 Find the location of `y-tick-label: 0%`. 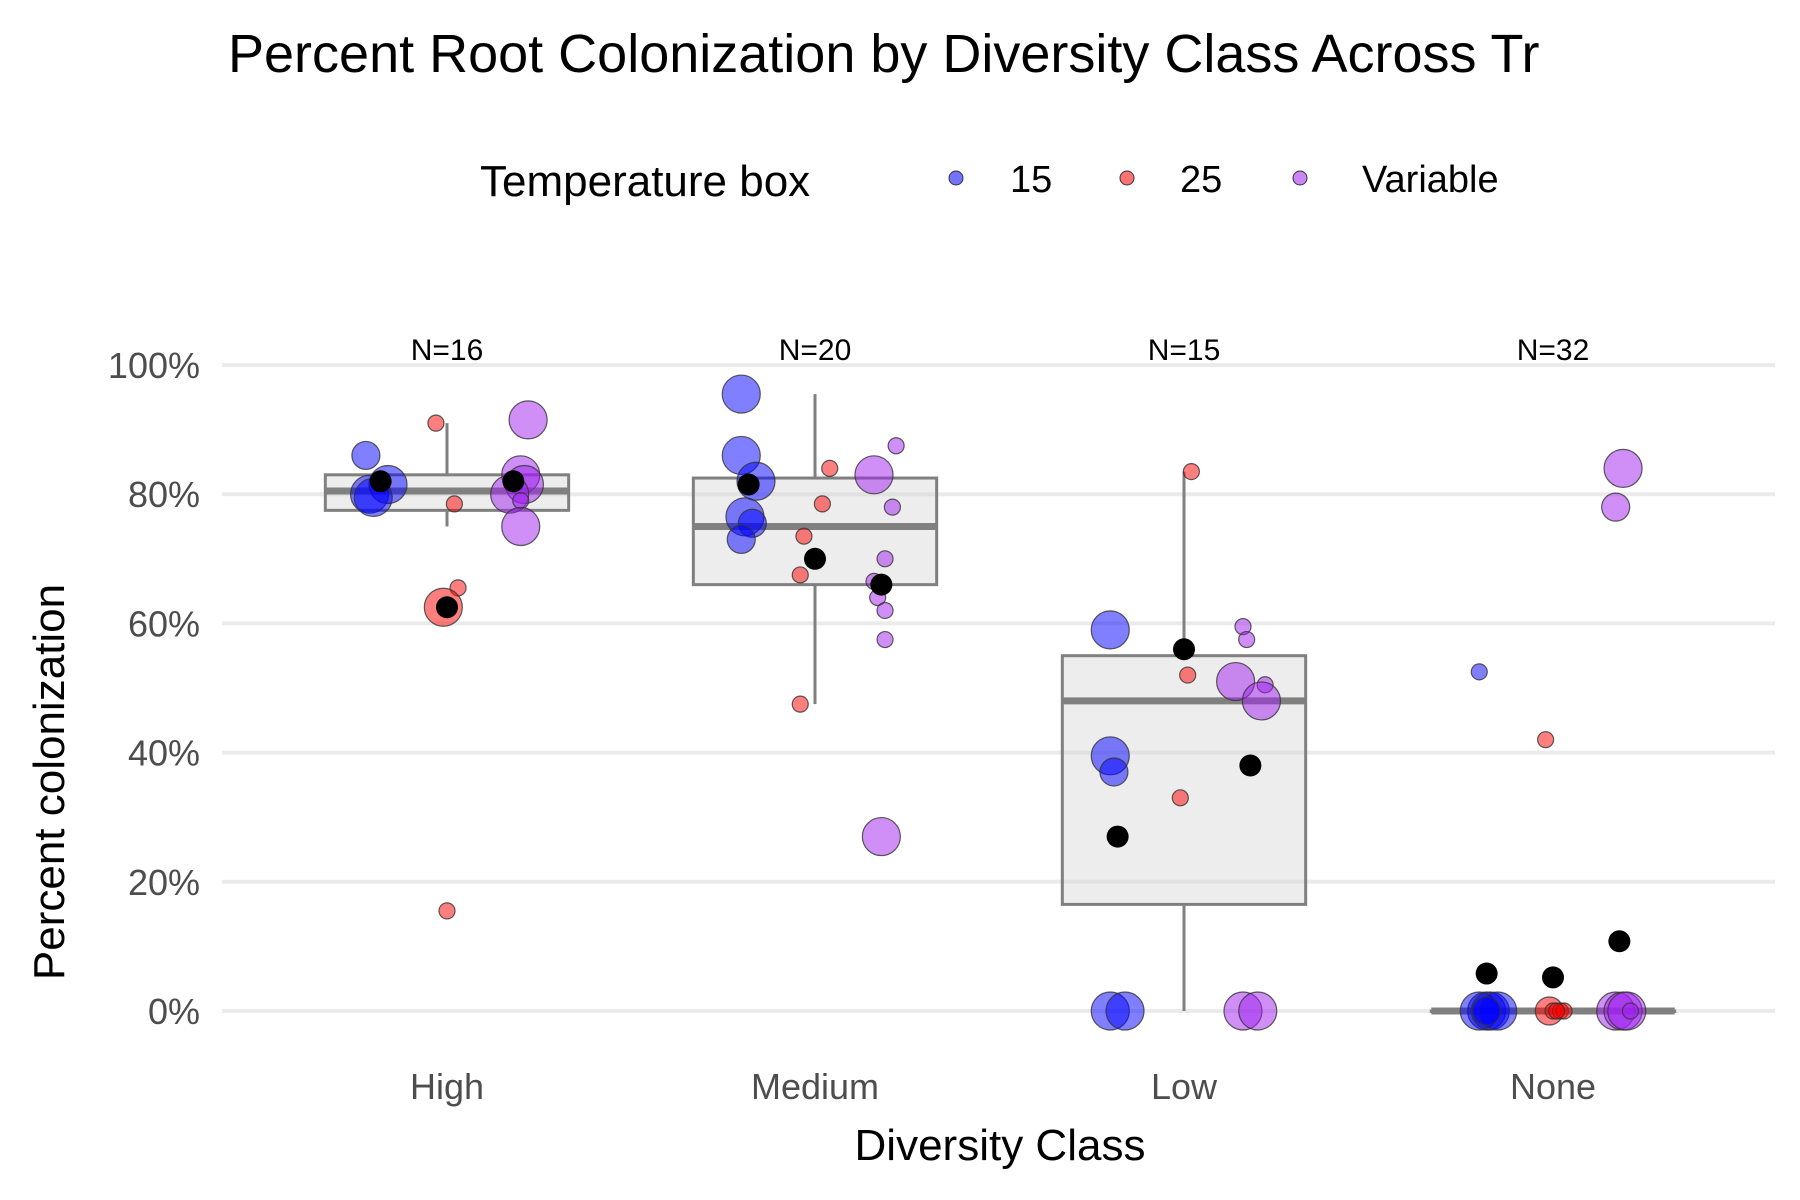

y-tick-label: 0% is located at coordinates (174, 1011).